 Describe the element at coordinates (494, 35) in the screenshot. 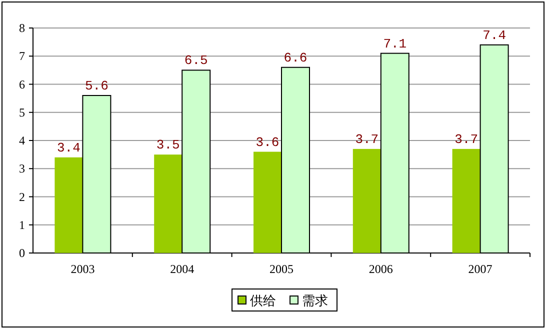

I see `data-label: 7.4` at that location.